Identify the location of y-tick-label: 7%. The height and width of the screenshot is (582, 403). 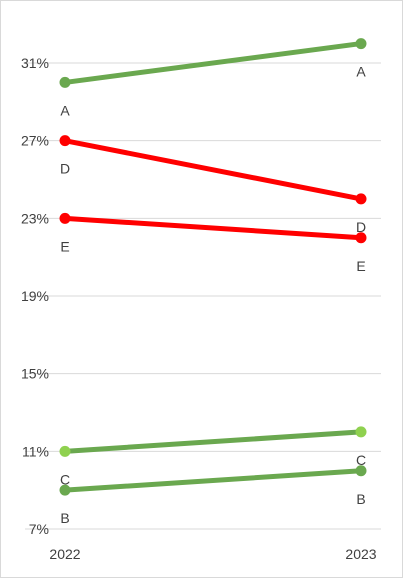
(39, 529).